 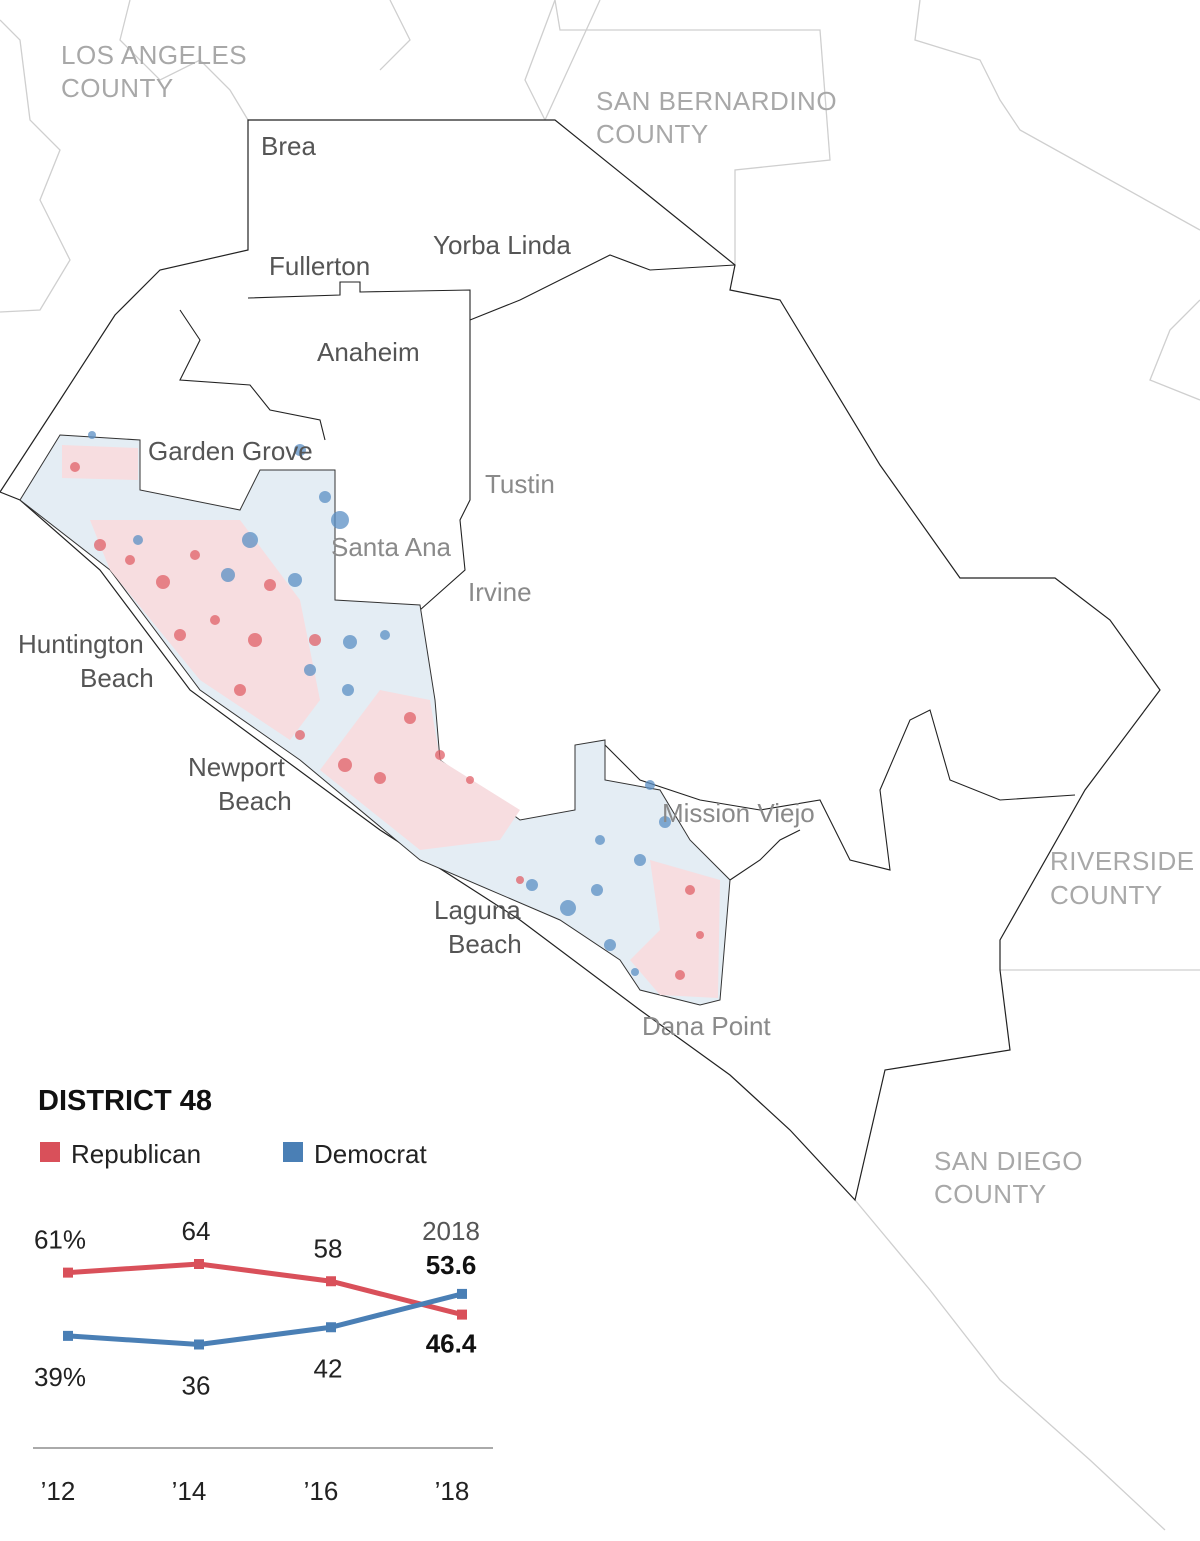 I want to click on city-label: Irvine, so click(x=500, y=592).